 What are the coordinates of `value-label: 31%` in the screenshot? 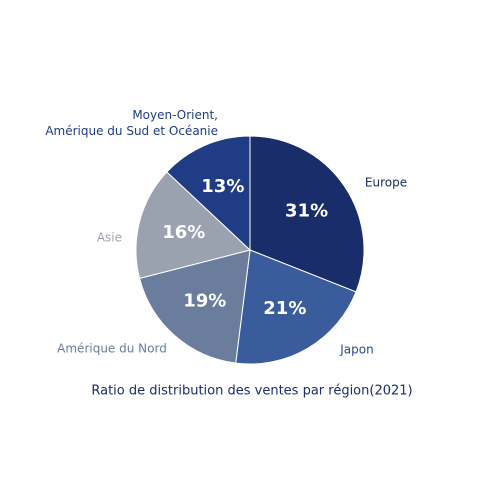 It's located at (306, 211).